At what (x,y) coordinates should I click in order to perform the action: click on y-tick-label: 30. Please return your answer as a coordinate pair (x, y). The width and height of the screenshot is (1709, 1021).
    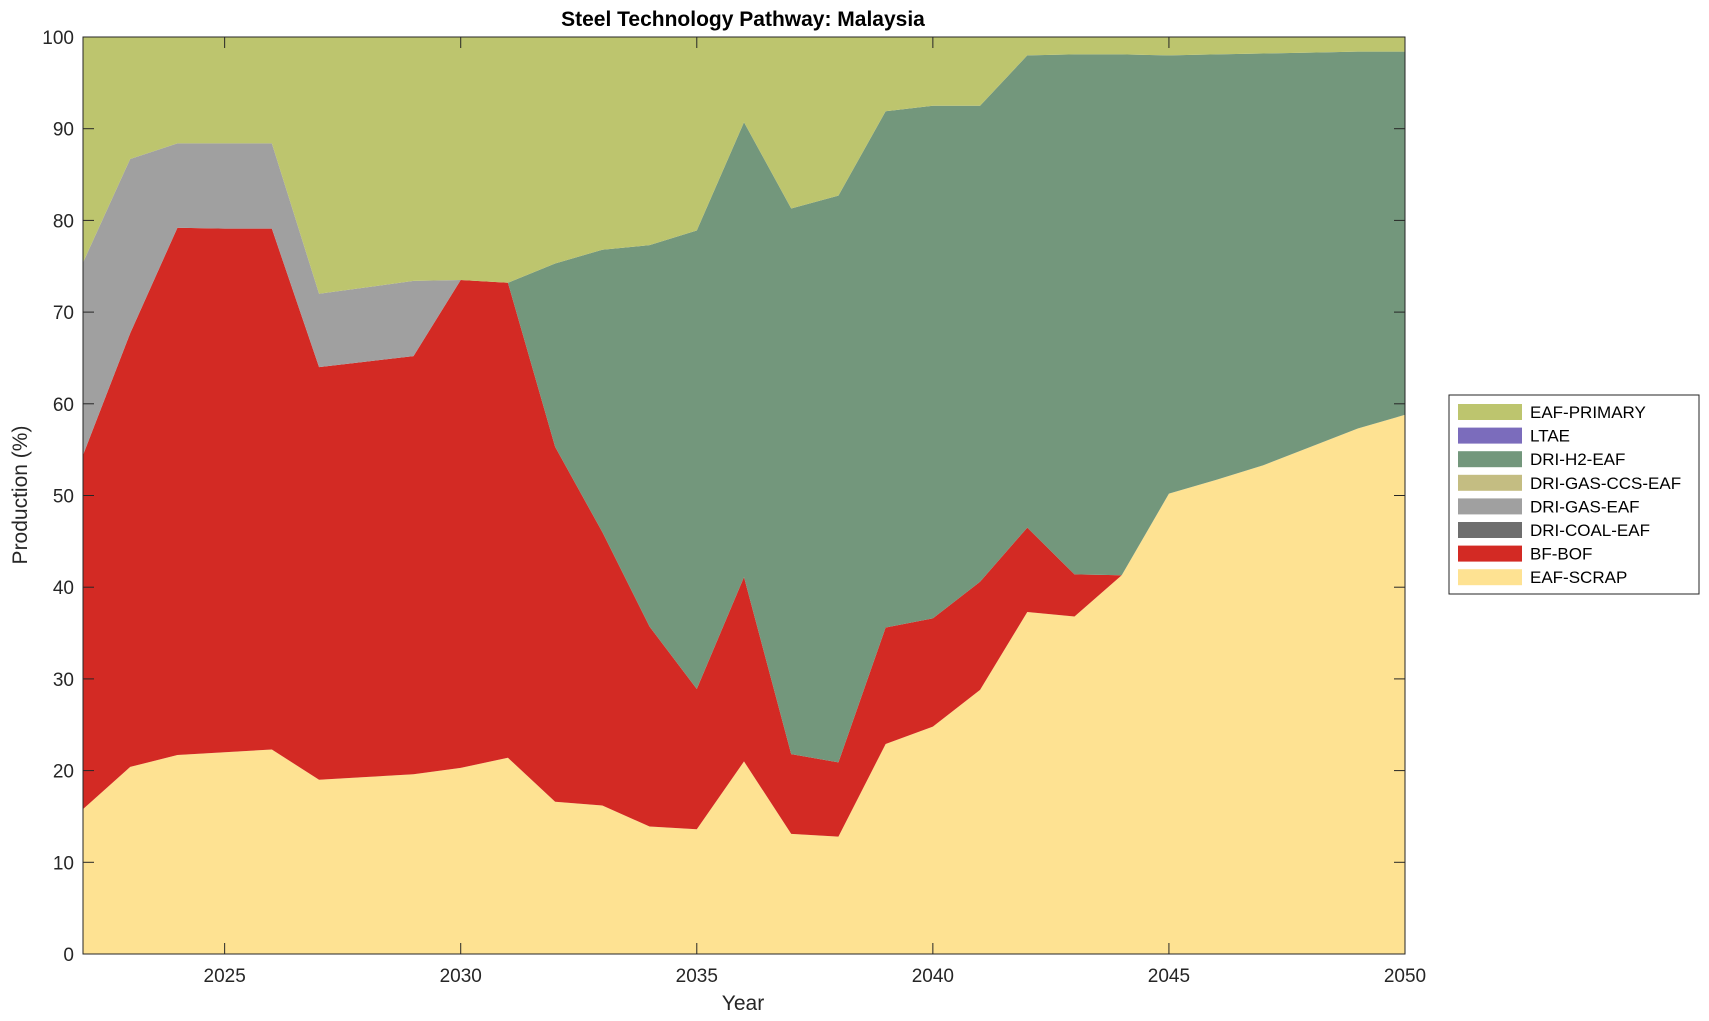
    Looking at the image, I should click on (63, 680).